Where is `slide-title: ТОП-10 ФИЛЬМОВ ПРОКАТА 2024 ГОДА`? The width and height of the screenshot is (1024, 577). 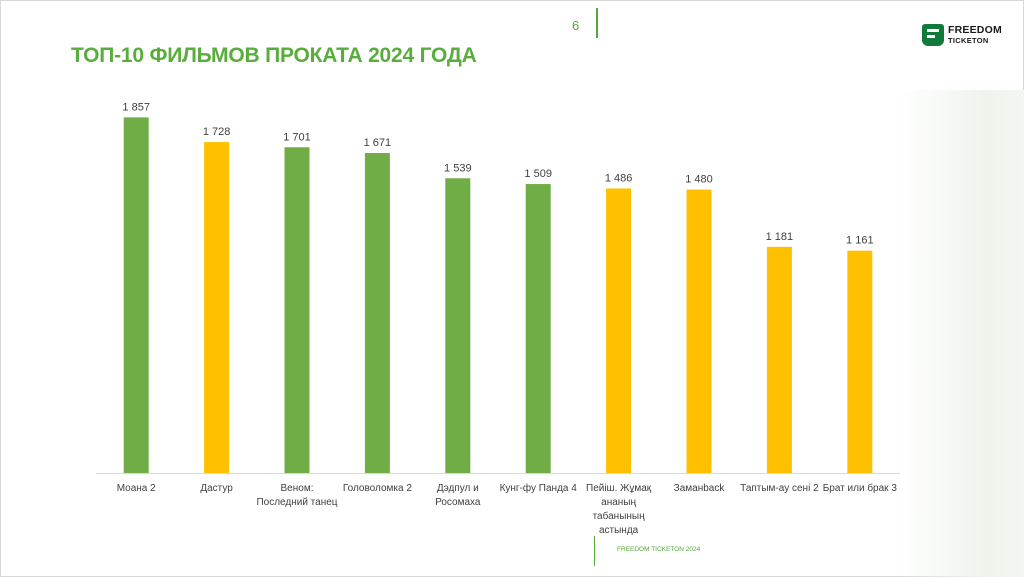
slide-title: ТОП-10 ФИЛЬМОВ ПРОКАТА 2024 ГОДА is located at coordinates (274, 55).